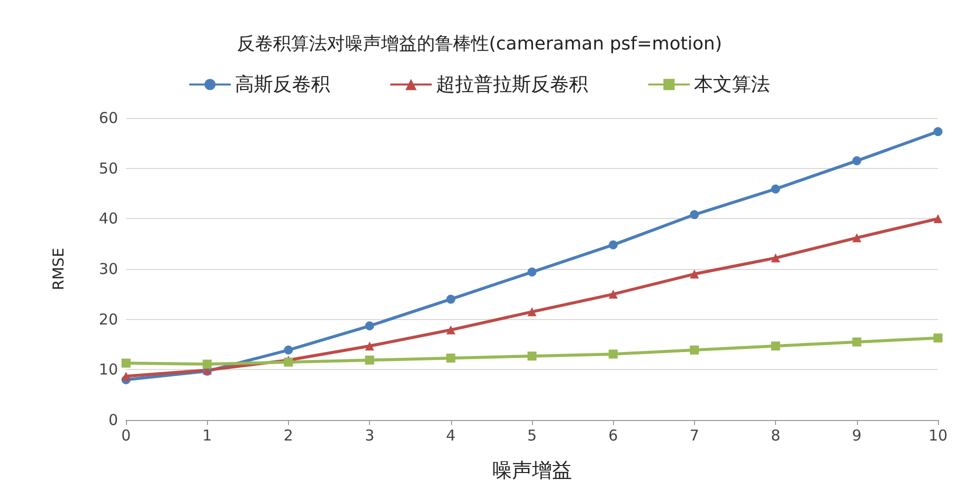 This screenshot has width=959, height=497. I want to click on x-axis-title: 噪声增益, so click(532, 470).